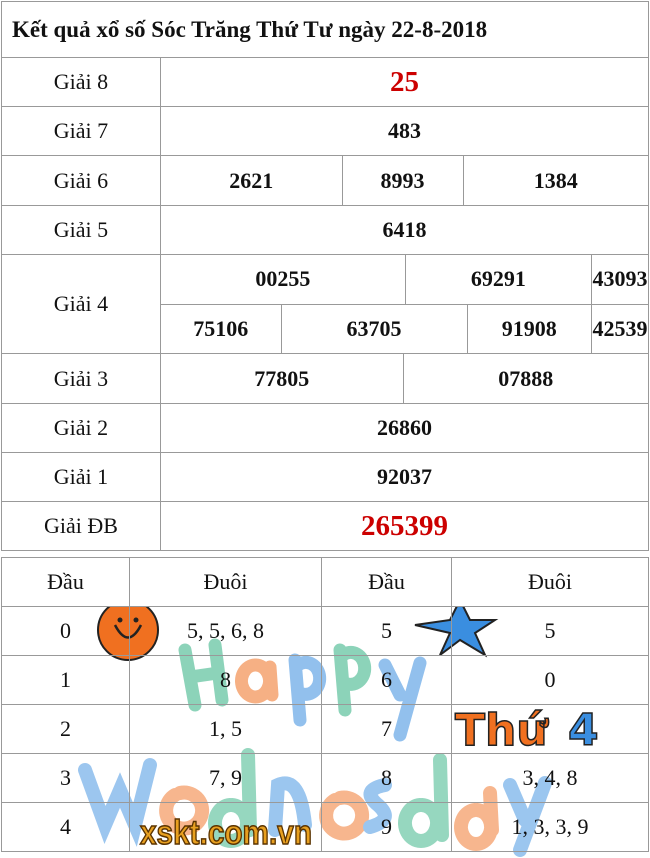 This screenshot has height=858, width=650. I want to click on prize-4-value: 00255, so click(283, 280).